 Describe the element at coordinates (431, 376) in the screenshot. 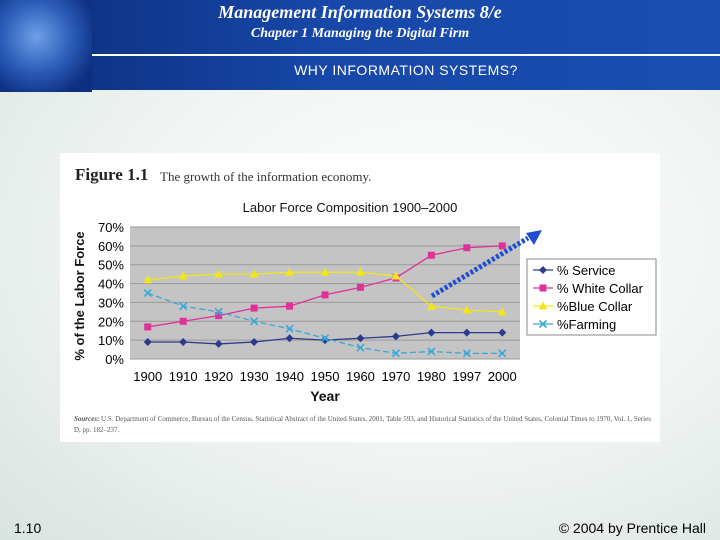

I see `x-tick-label: 1980` at that location.